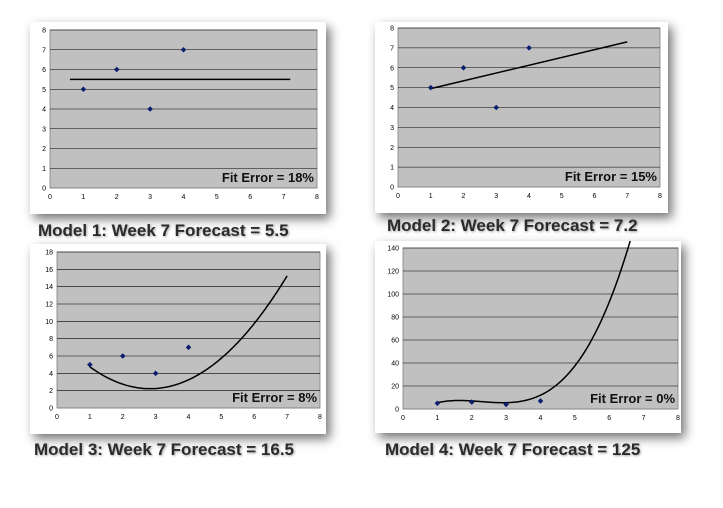 The width and height of the screenshot is (723, 508). What do you see at coordinates (395, 341) in the screenshot?
I see `y-tick-label: 60` at bounding box center [395, 341].